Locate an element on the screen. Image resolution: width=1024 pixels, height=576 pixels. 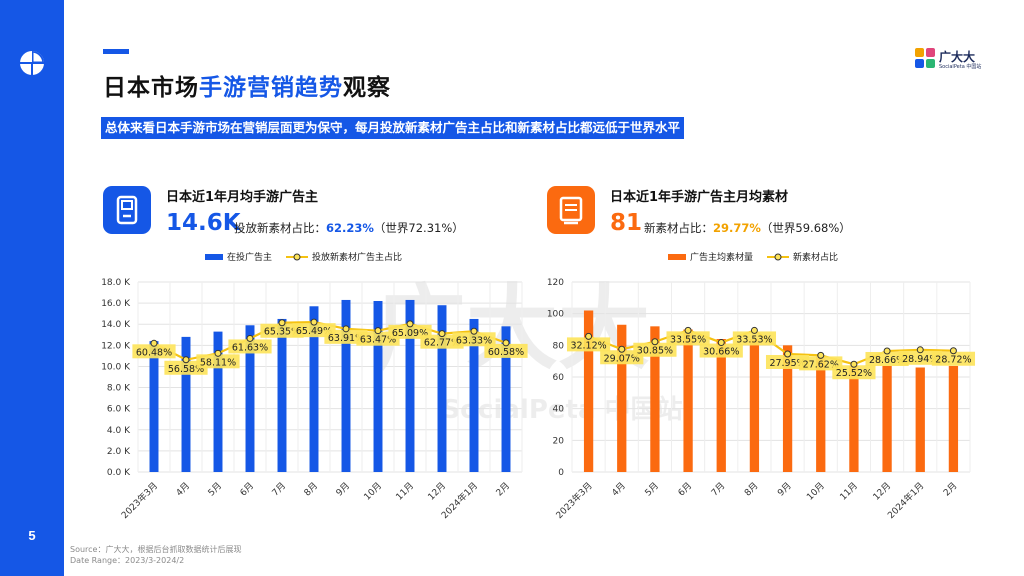
brand-name: 广大大 is located at coordinates (957, 57).